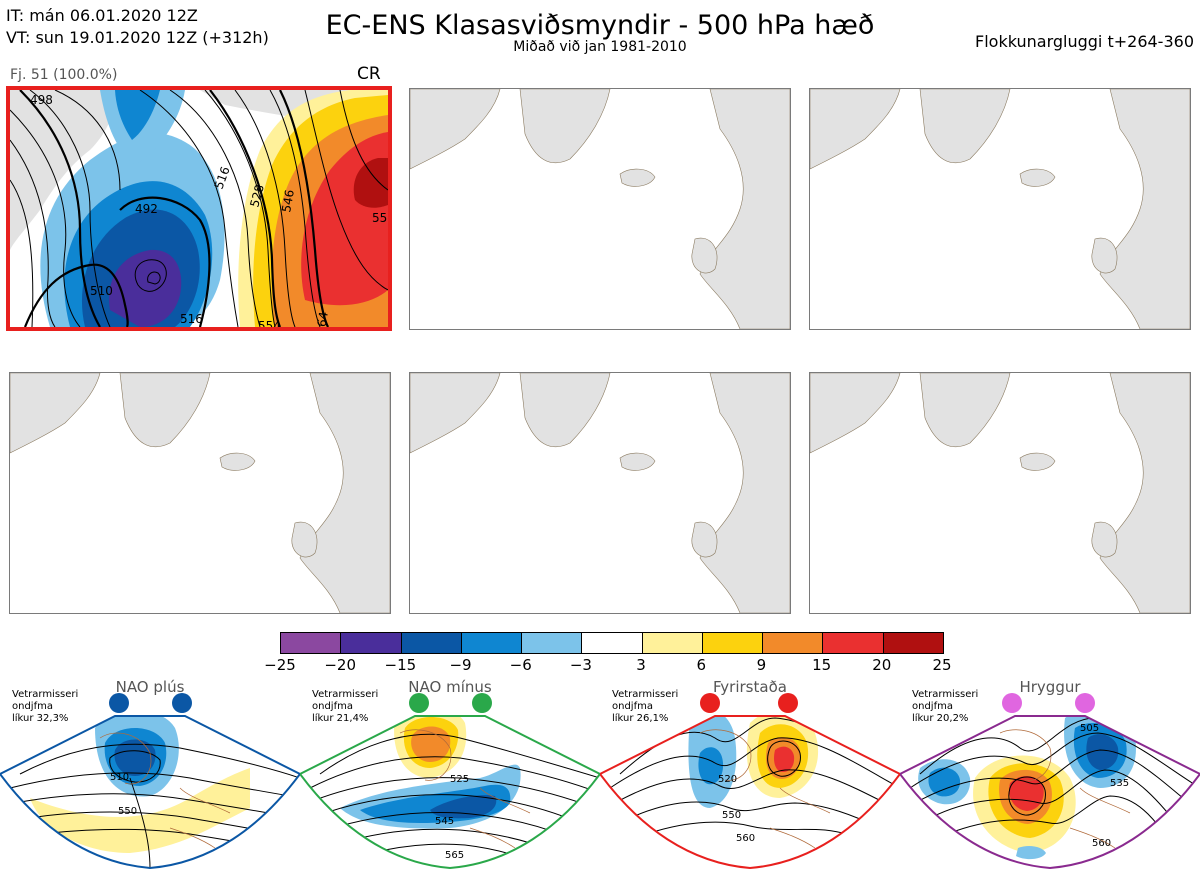  What do you see at coordinates (450, 687) in the screenshot?
I see `regime-name: NAO mínus` at bounding box center [450, 687].